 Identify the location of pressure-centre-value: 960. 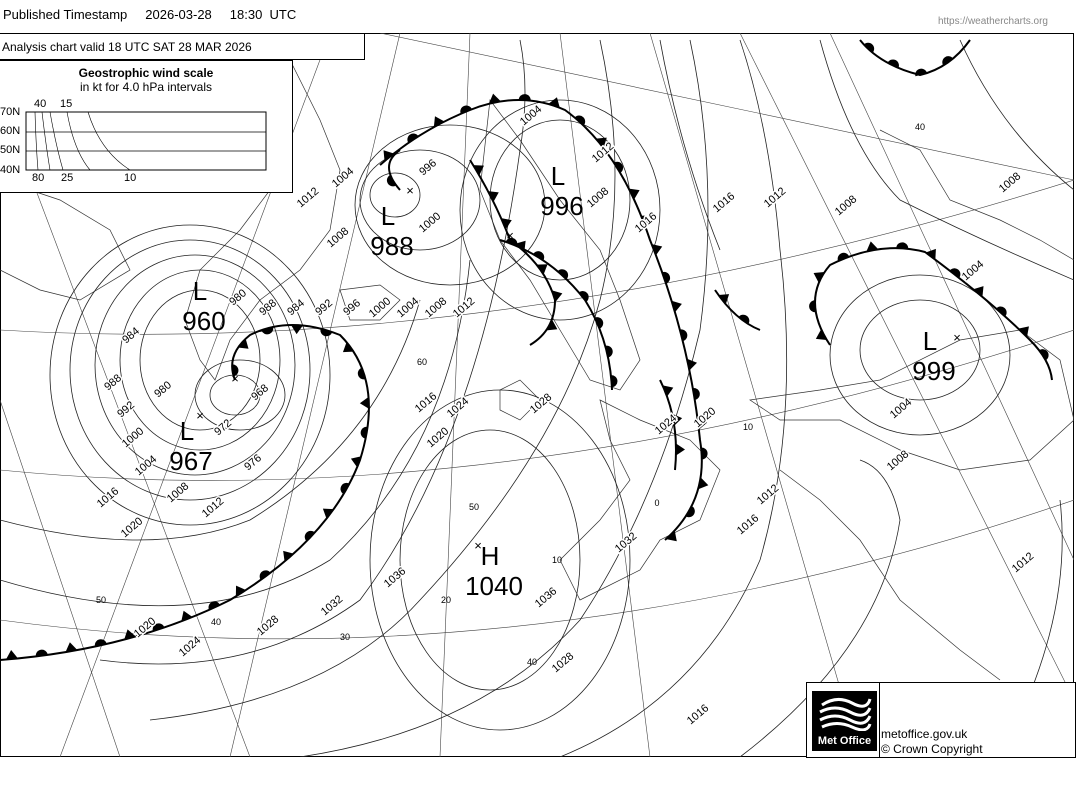
(203, 321).